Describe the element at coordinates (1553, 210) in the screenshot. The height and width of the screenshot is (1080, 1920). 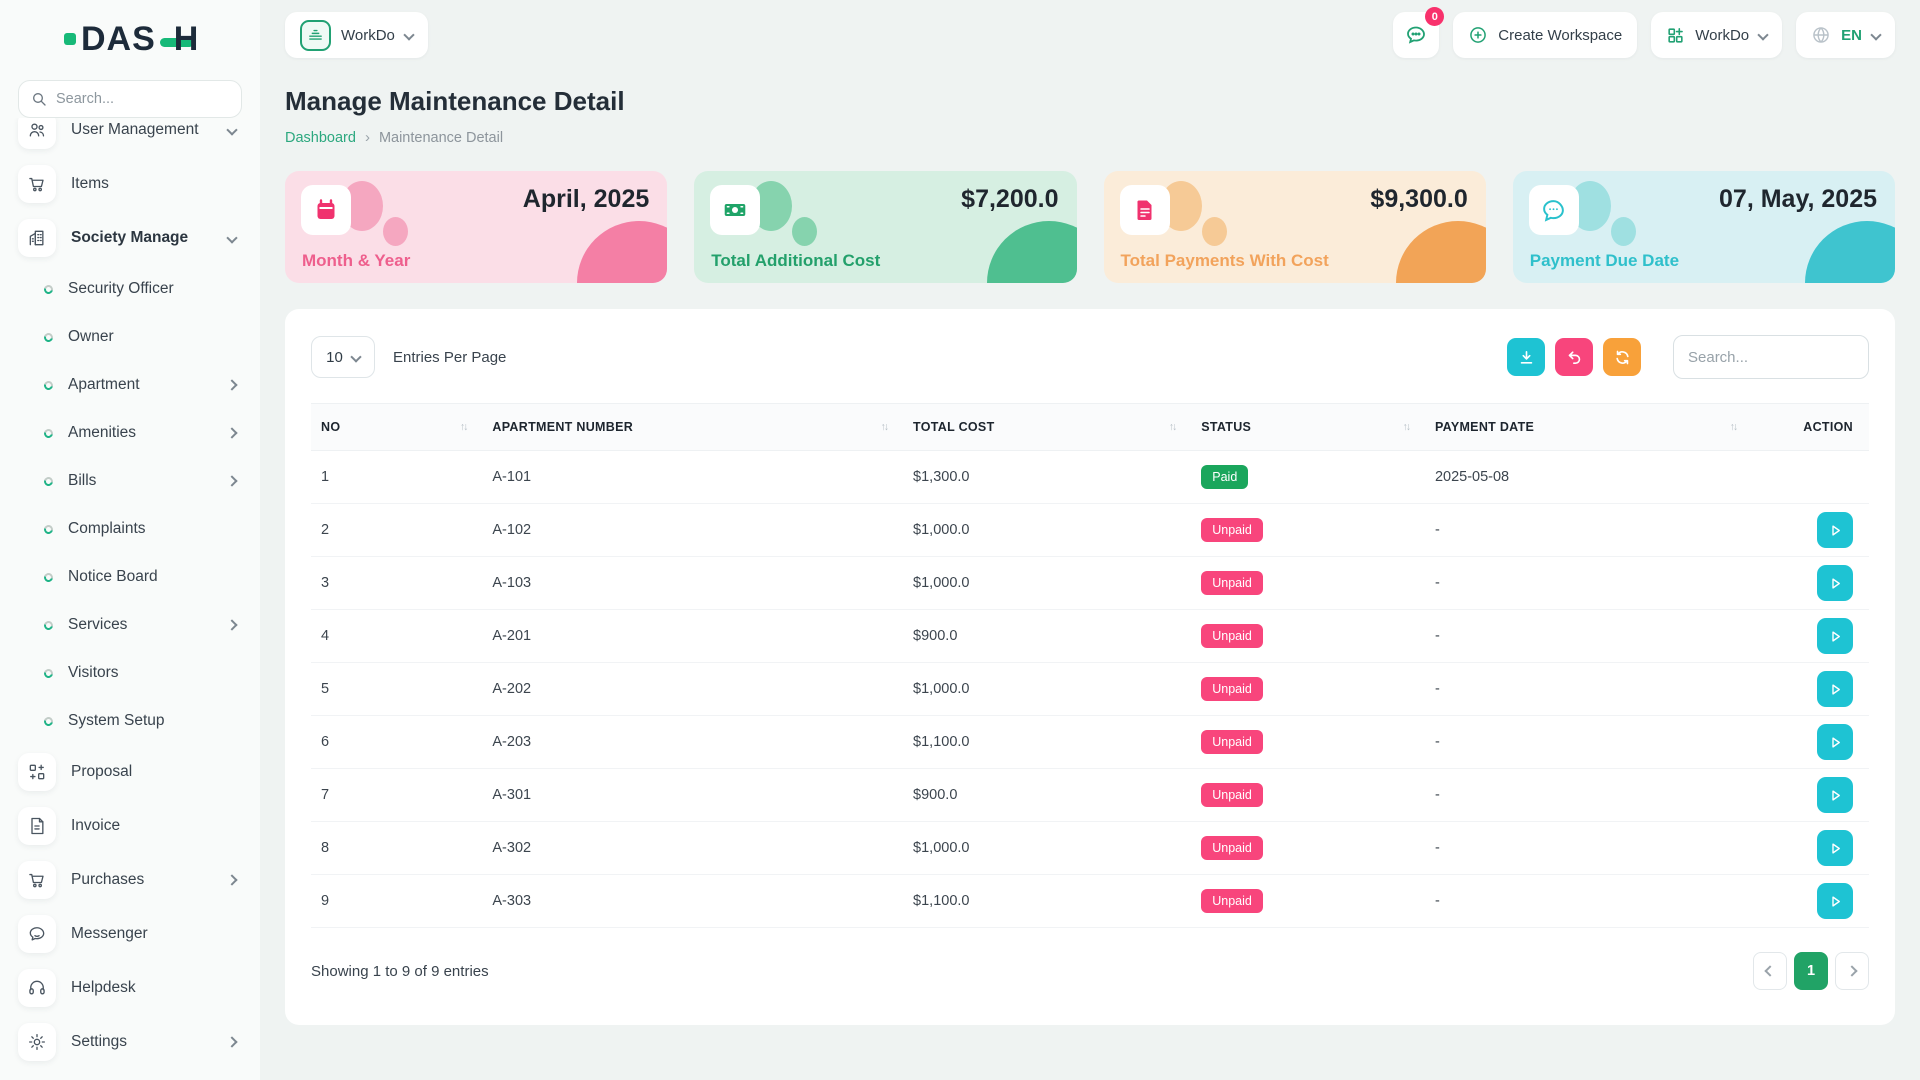
I see `chat-icon` at that location.